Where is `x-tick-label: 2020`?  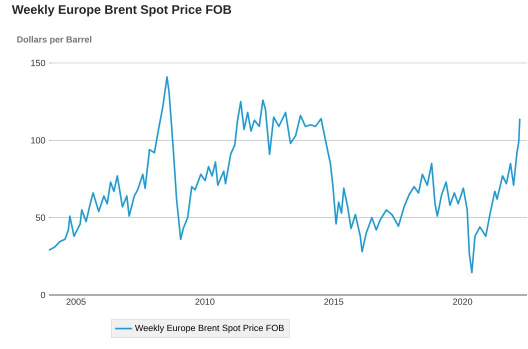 x-tick-label: 2020 is located at coordinates (462, 301).